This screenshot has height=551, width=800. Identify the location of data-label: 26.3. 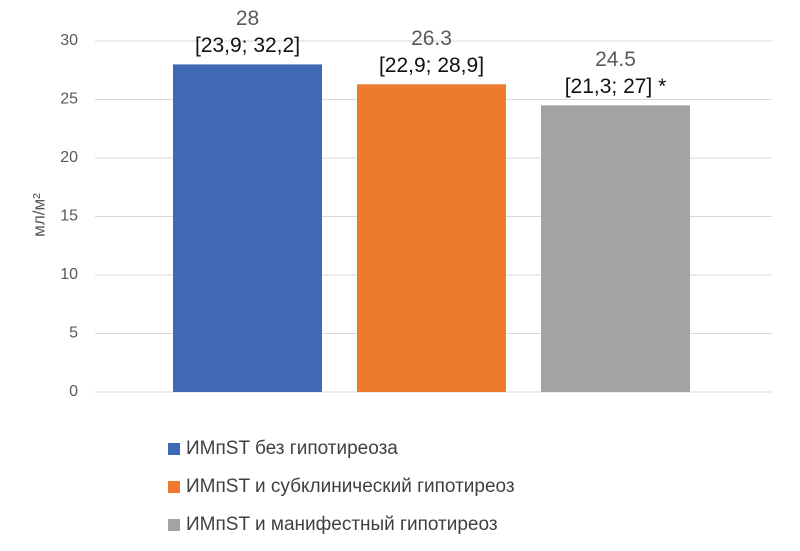
(431, 38).